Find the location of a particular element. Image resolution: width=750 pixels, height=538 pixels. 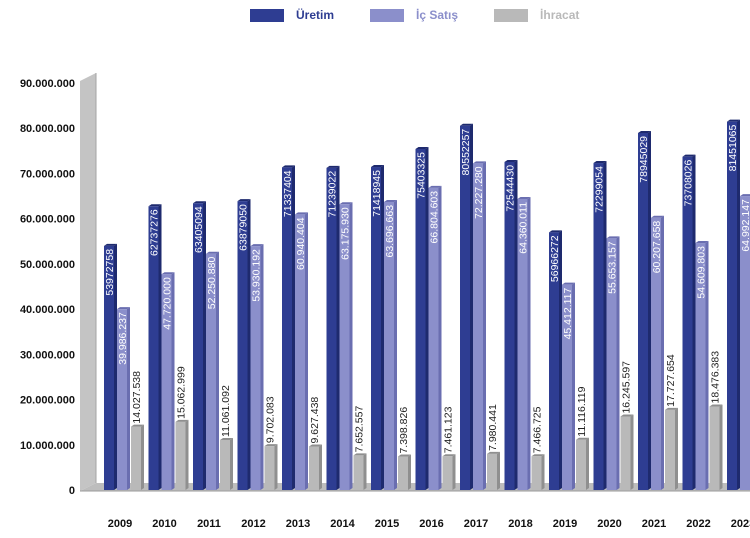

data-label: 9.702.083 is located at coordinates (271, 419).